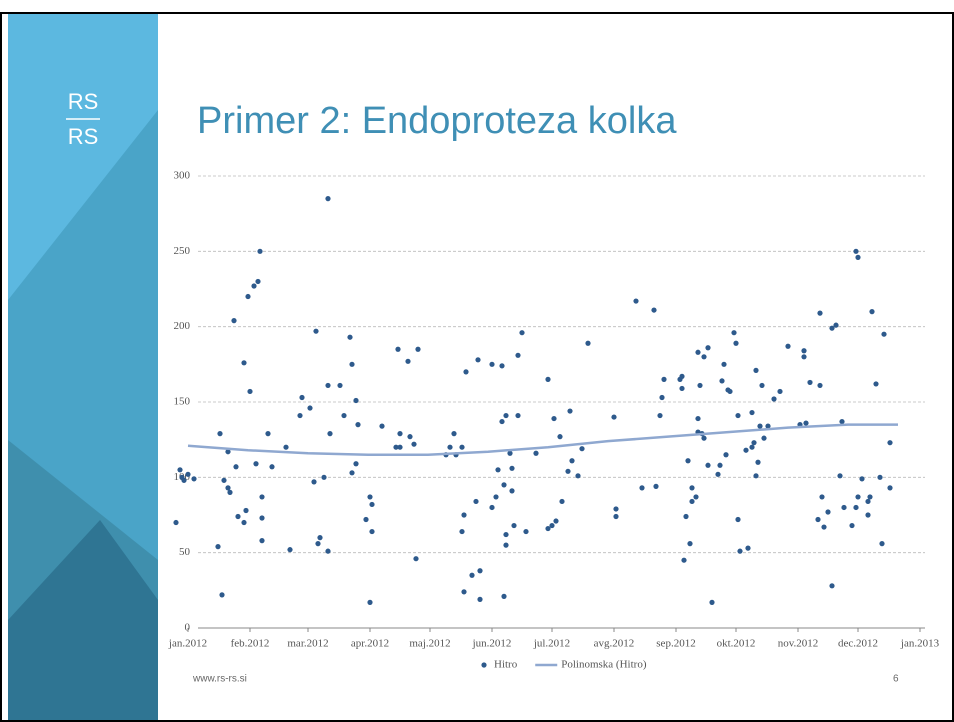 The width and height of the screenshot is (954, 722). What do you see at coordinates (920, 644) in the screenshot?
I see `x-tick-label: jan.2013` at bounding box center [920, 644].